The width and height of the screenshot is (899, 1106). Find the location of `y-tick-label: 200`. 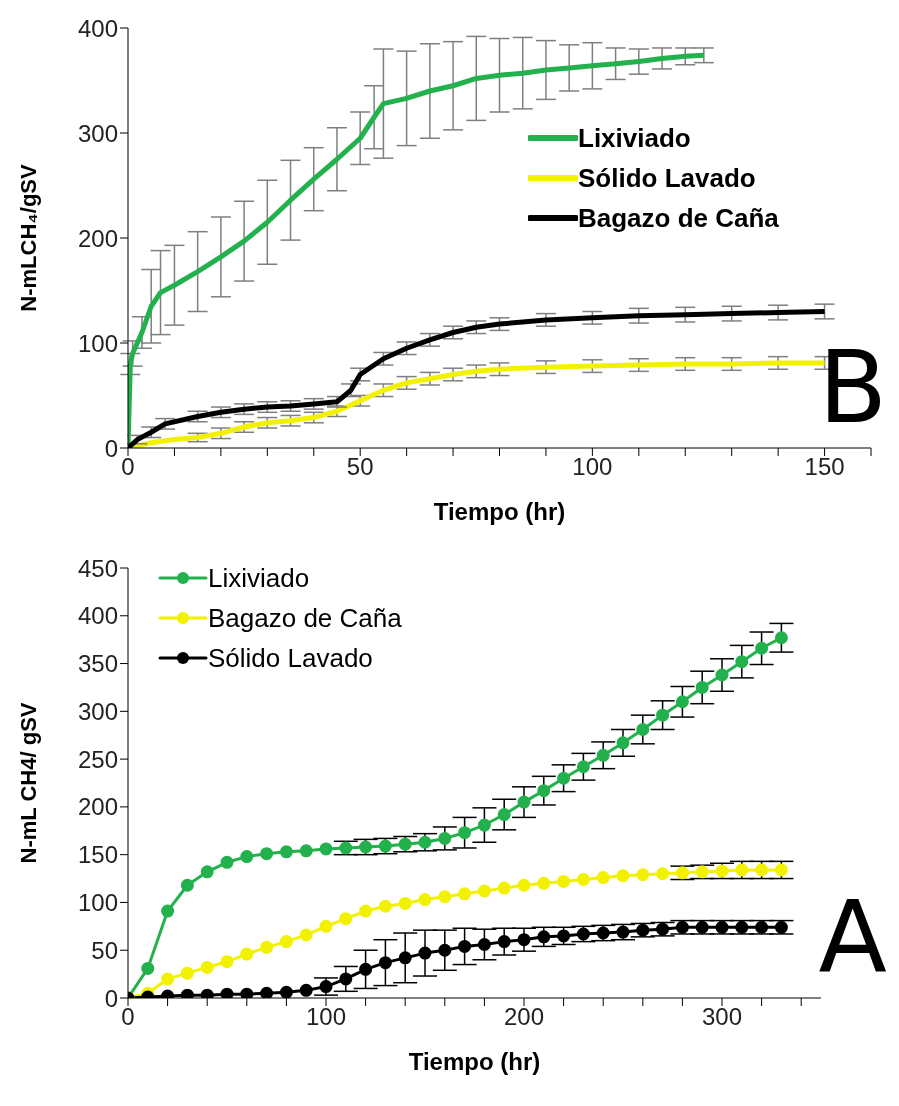

y-tick-label: 200 is located at coordinates (97, 238).